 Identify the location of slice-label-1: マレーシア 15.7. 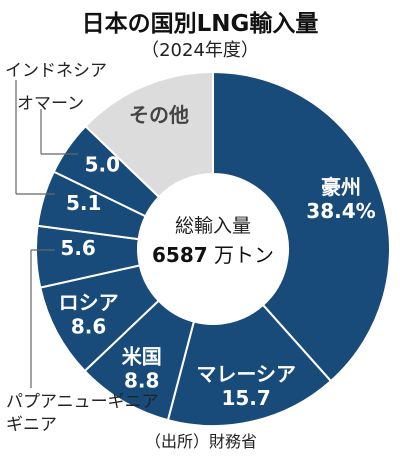
(246, 386).